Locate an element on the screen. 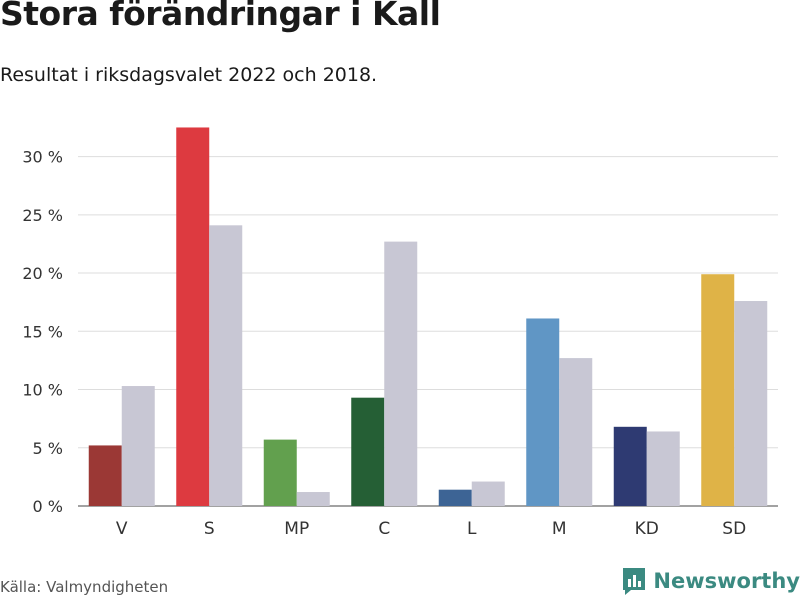 This screenshot has width=800, height=600. x-tick-label: KD is located at coordinates (647, 529).